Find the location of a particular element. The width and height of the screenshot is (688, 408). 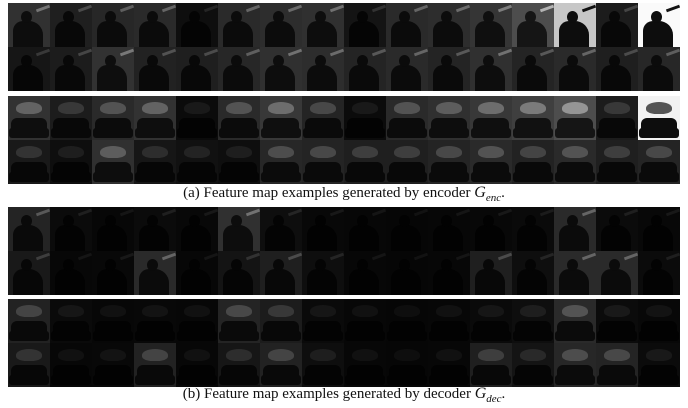

caption-b-subscript: dec is located at coordinates (494, 399).